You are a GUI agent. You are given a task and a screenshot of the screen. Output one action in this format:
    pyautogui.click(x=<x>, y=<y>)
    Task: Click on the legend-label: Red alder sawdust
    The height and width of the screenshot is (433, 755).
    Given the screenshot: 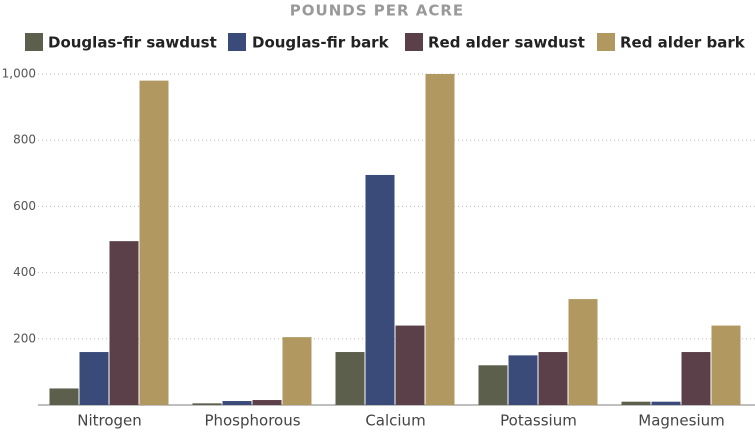 What is the action you would take?
    pyautogui.click(x=506, y=43)
    